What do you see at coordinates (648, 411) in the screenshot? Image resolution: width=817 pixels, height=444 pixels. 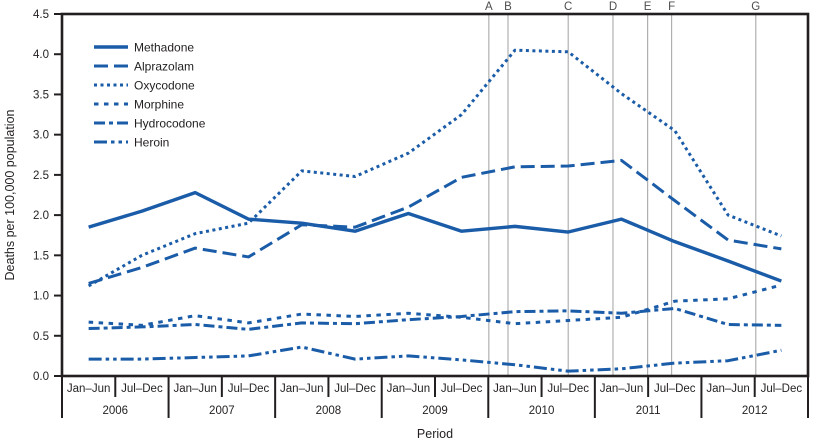 I see `x-year-label: 2011` at bounding box center [648, 411].